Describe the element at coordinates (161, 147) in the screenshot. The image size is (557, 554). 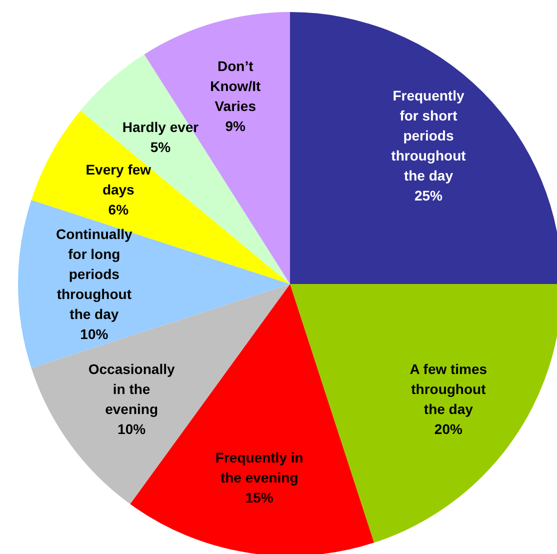
I see `data-label: 5%` at that location.